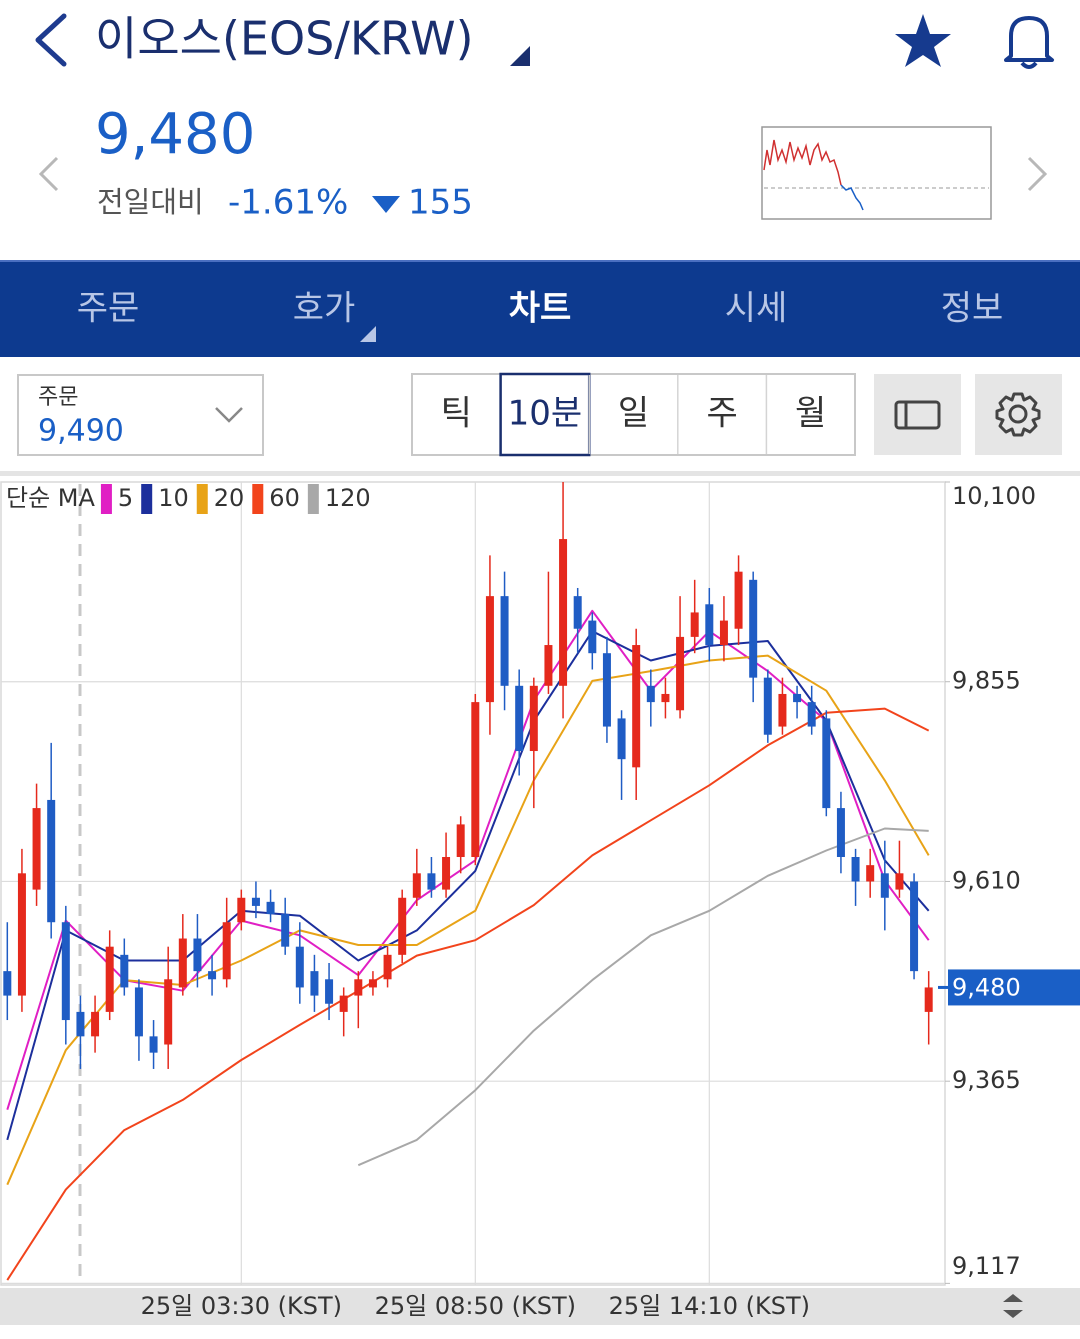 Image resolution: width=1080 pixels, height=1339 pixels. What do you see at coordinates (324, 309) in the screenshot?
I see `tab-label: 호가` at bounding box center [324, 309].